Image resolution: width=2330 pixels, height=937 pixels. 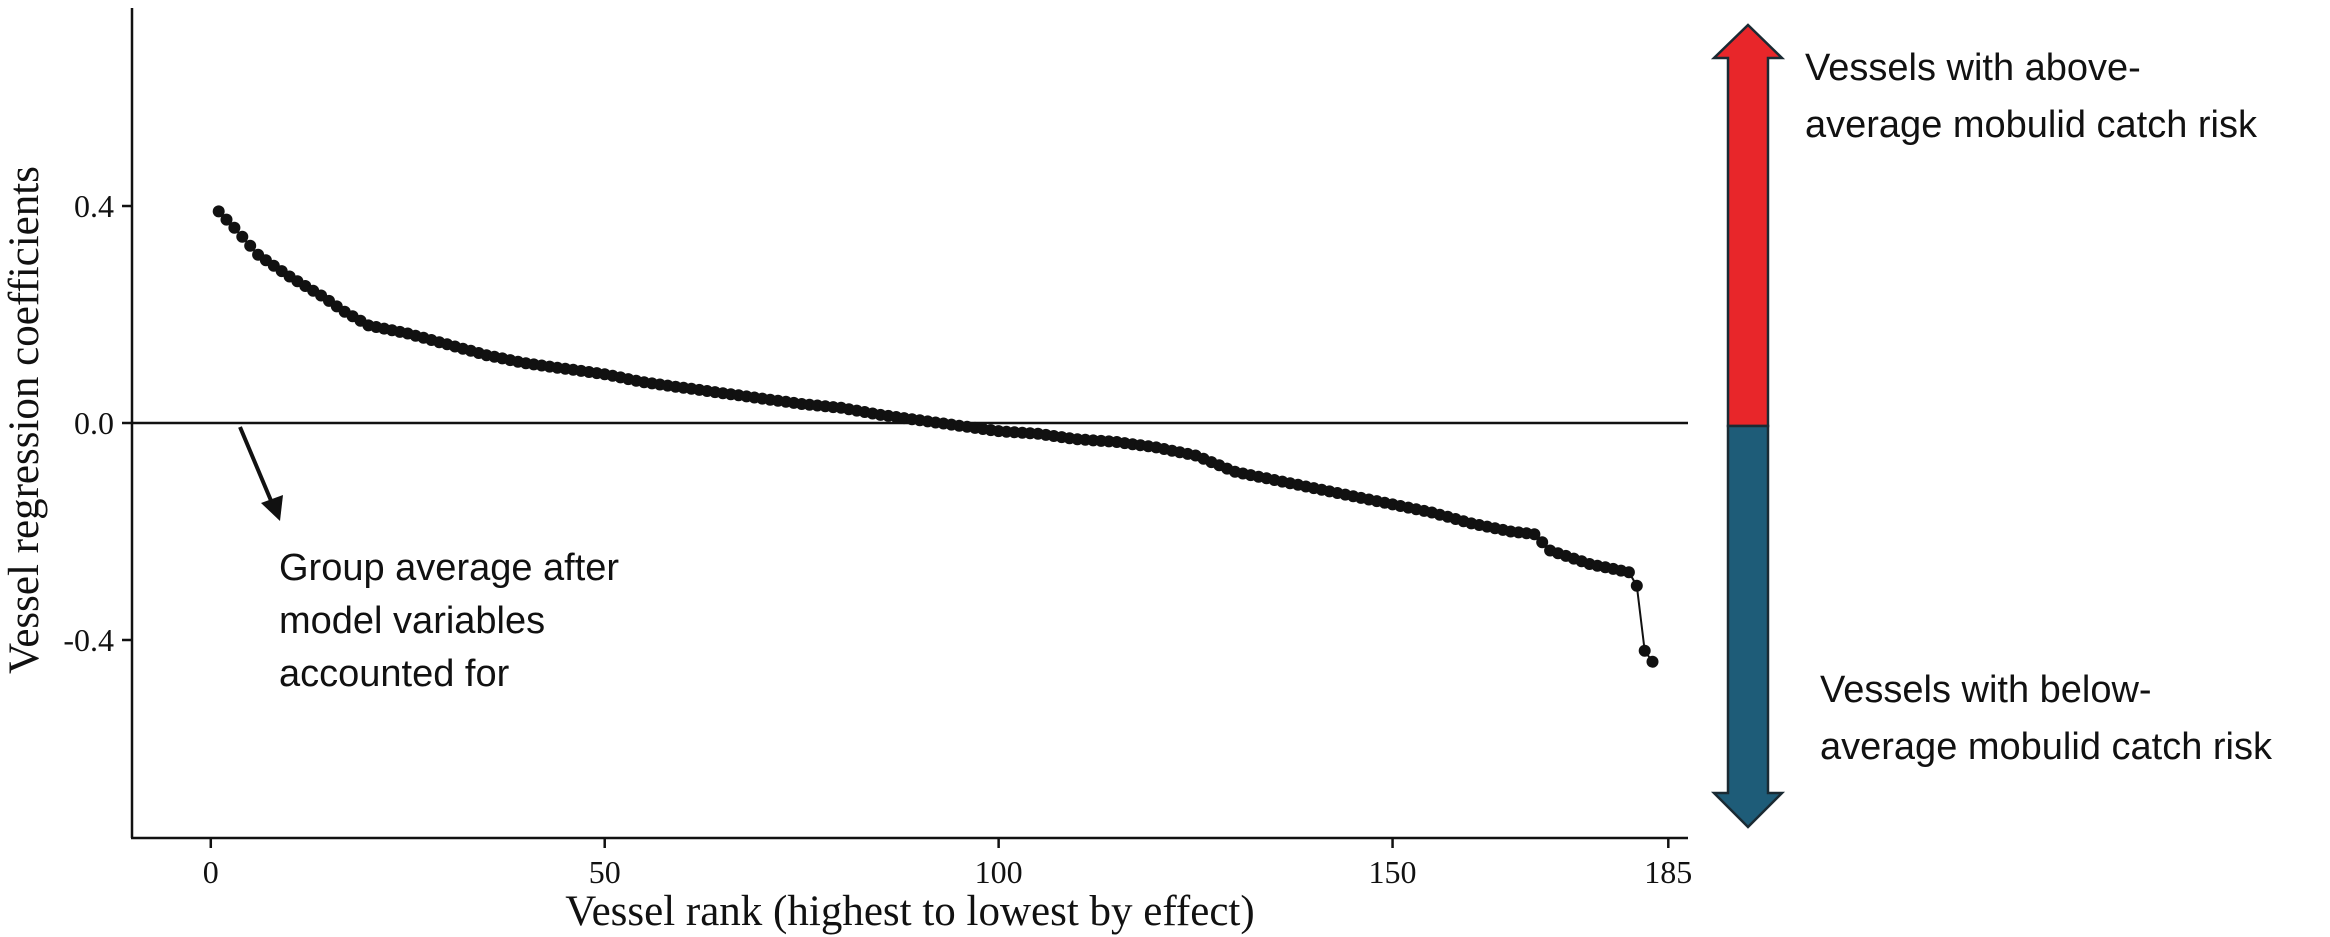 I want to click on above-average-arrow, so click(x=1748, y=225).